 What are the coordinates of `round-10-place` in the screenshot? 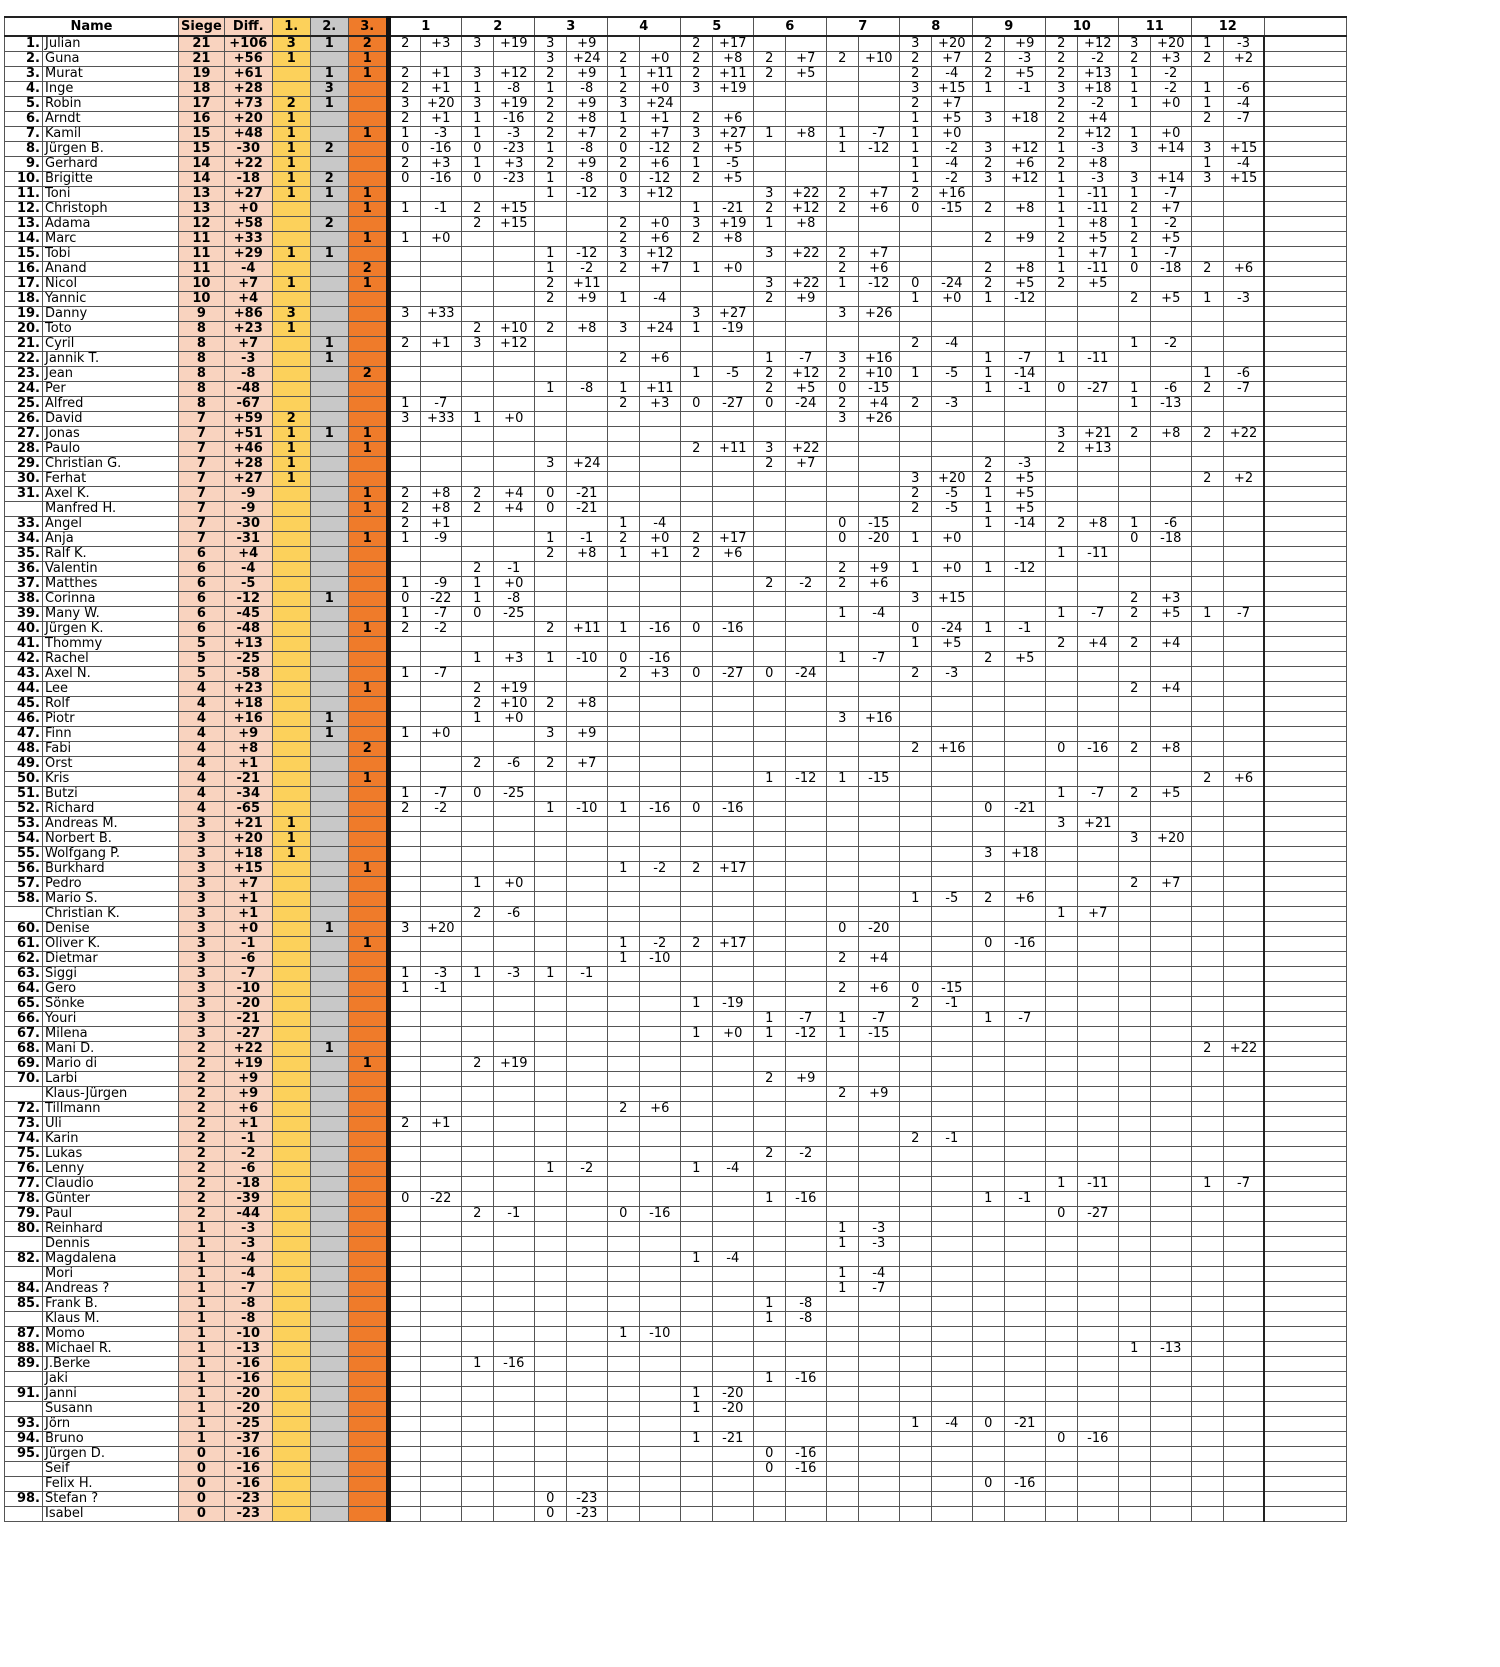 It's located at (1061, 1484).